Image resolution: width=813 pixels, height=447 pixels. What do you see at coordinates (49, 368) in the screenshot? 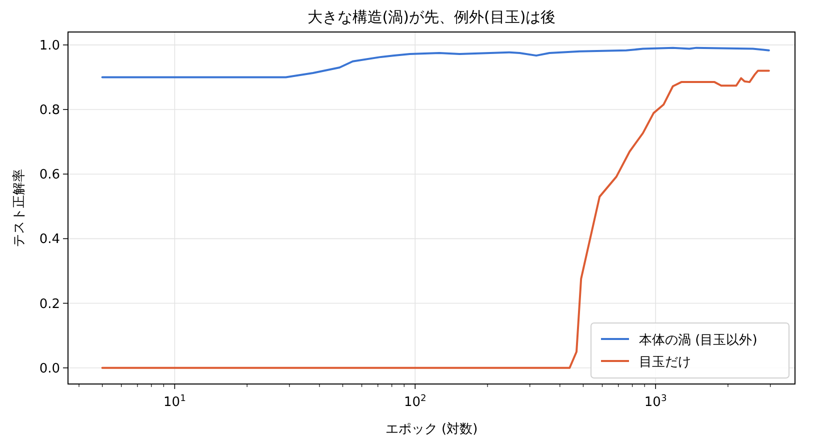
I see `y-tick-label: 0.0` at bounding box center [49, 368].